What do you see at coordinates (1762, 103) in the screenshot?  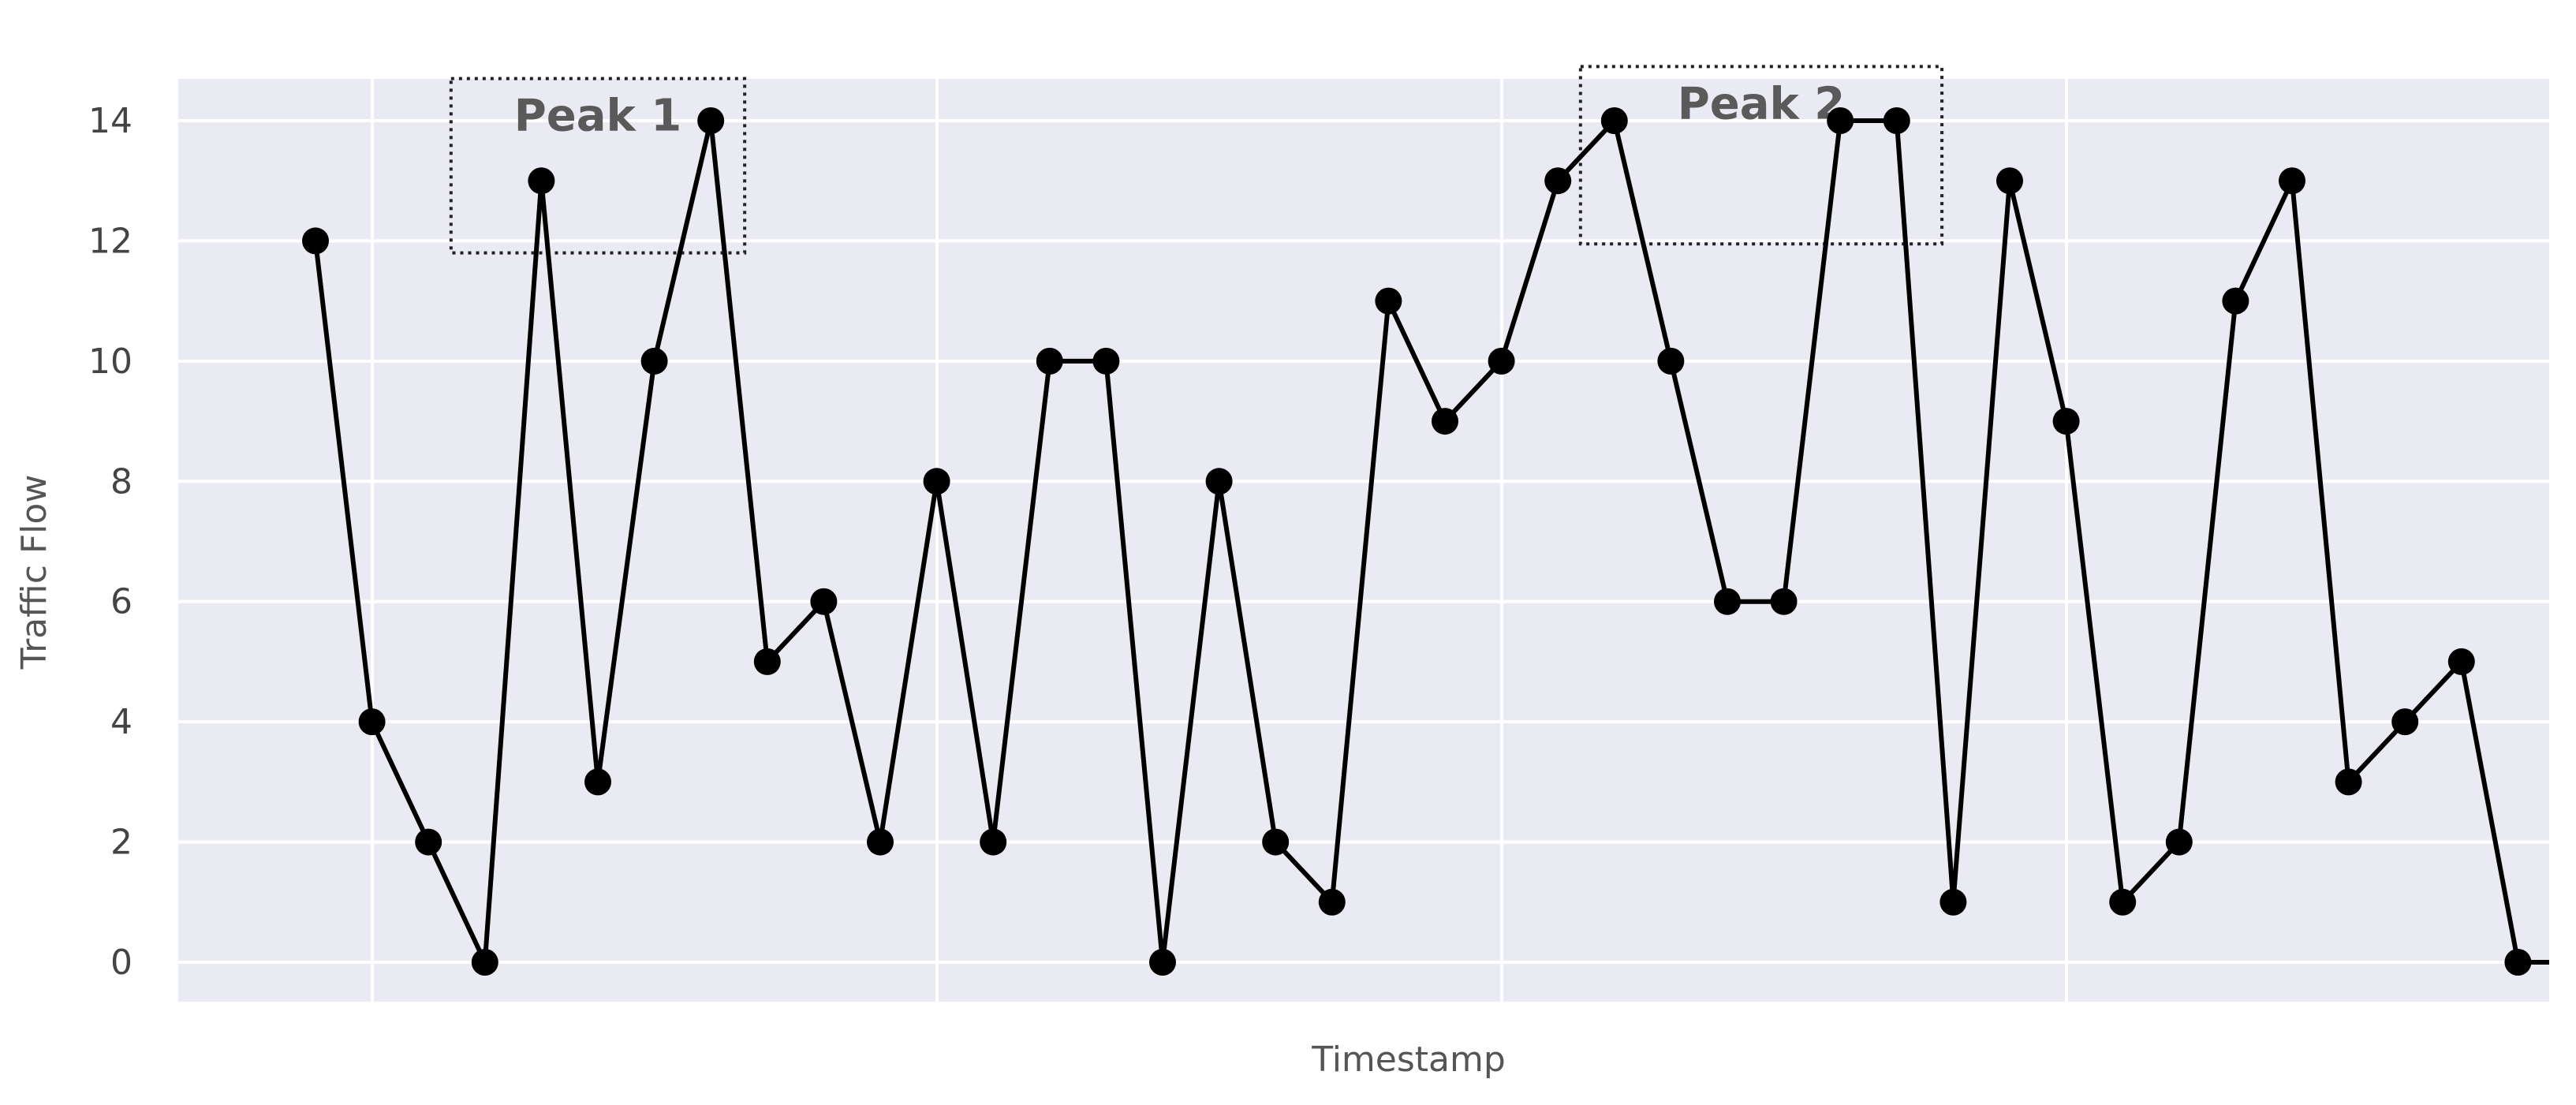 I see `peak-2-label: Peak 2` at bounding box center [1762, 103].